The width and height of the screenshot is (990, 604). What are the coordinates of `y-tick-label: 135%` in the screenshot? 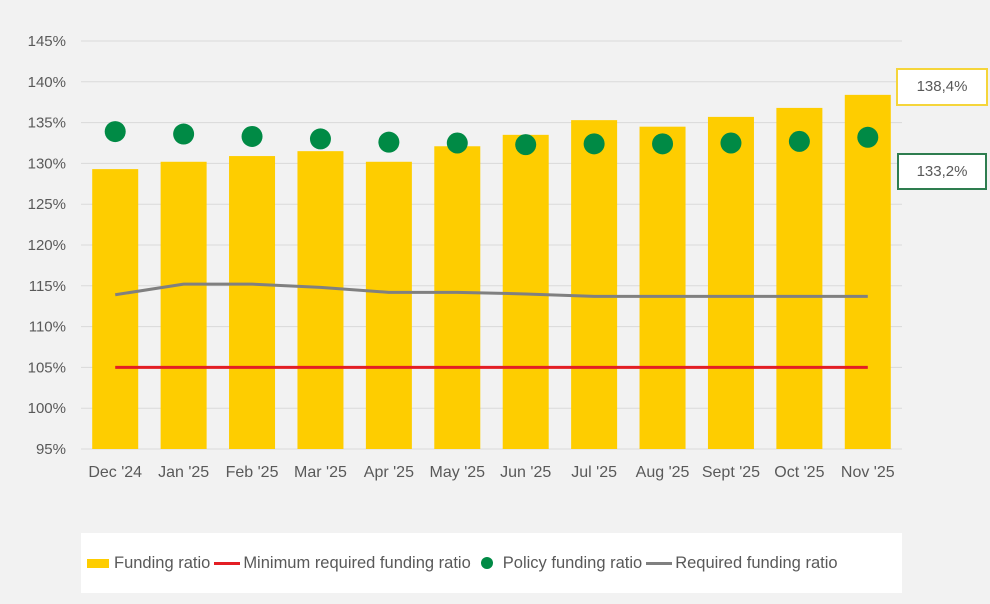 It's located at (47, 123).